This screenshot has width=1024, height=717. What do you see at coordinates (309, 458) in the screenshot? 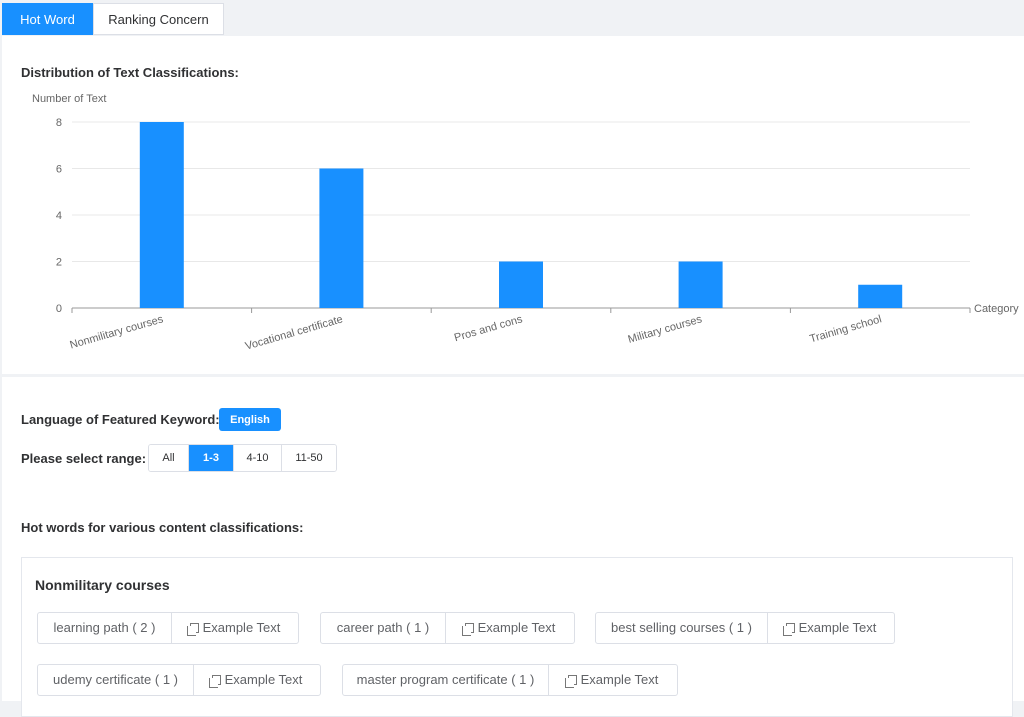
I see `range-option-11-50: 11-50` at bounding box center [309, 458].